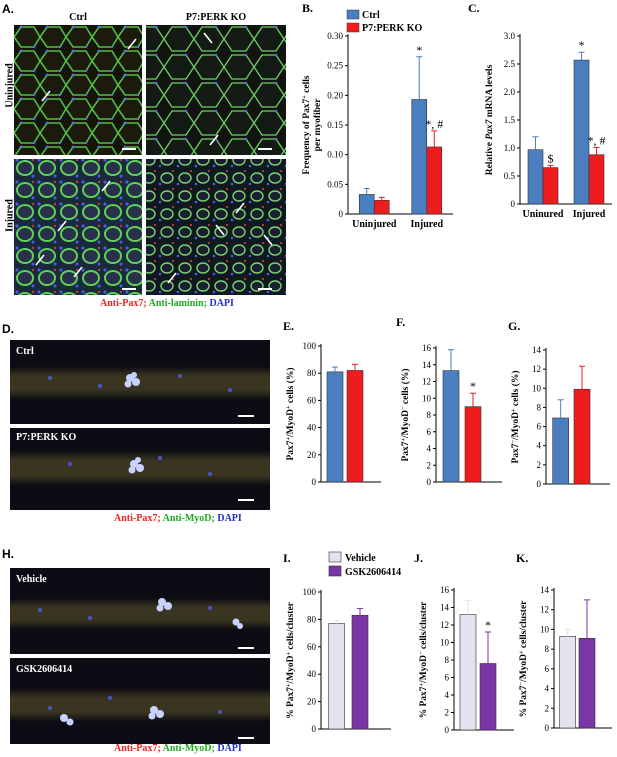 The height and width of the screenshot is (757, 617). I want to click on chart-f-ylabel-seg: +, so click(404, 439).